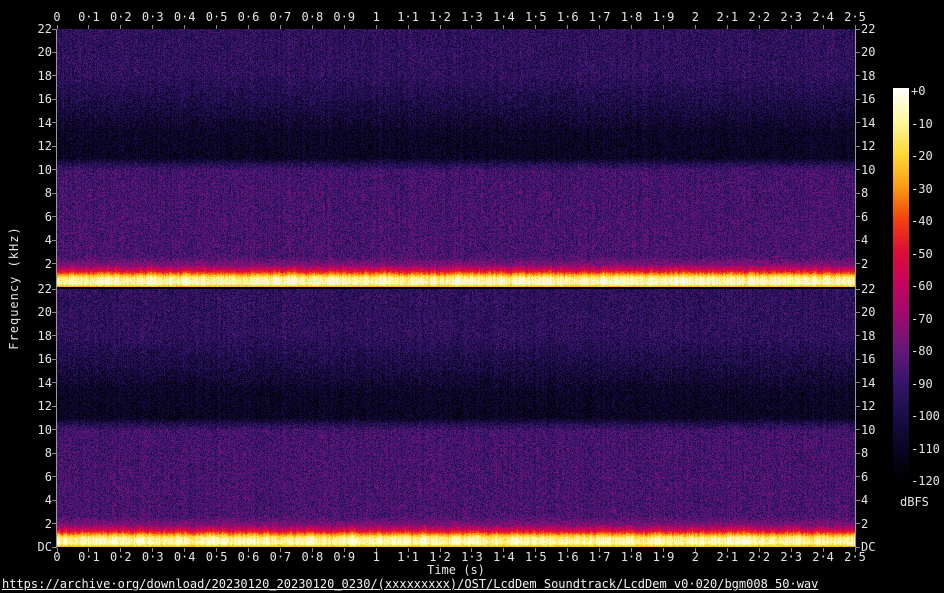  I want to click on time-tick-label: 1·7, so click(599, 557).